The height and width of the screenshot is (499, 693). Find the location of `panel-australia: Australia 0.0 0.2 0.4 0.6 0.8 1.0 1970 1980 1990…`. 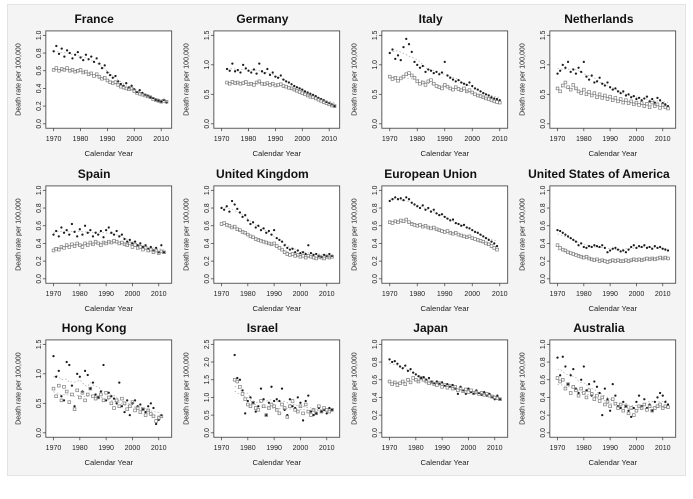

panel-australia: Australia 0.0 0.2 0.4 0.6 0.8 1.0 1970 1980 1990… is located at coordinates (599, 393).